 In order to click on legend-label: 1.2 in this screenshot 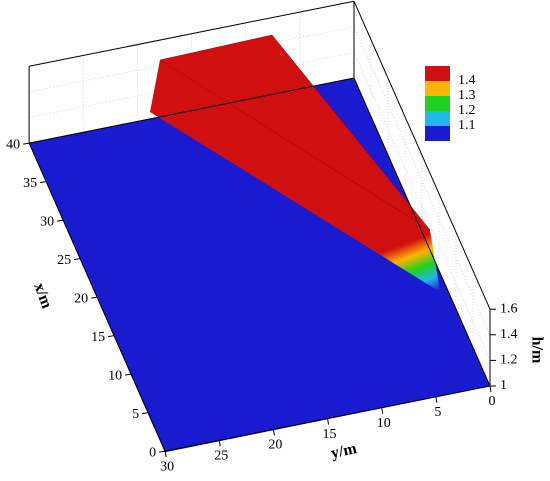, I will do `click(467, 110)`.